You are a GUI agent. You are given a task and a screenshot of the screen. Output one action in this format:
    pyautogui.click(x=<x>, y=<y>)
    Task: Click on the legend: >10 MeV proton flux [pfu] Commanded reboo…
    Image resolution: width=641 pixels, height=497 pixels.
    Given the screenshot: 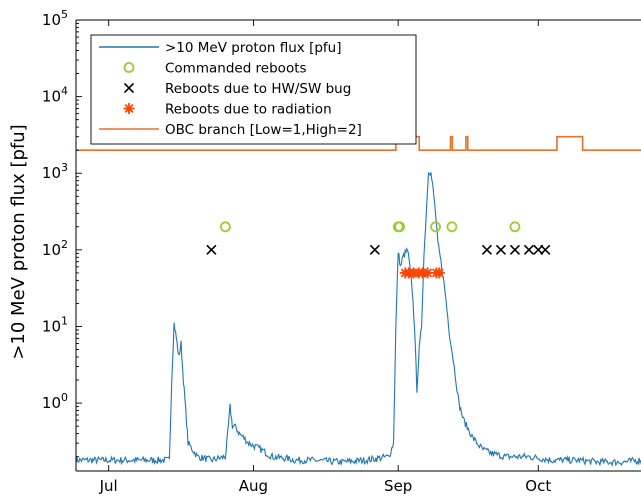 What is the action you would take?
    pyautogui.click(x=253, y=89)
    